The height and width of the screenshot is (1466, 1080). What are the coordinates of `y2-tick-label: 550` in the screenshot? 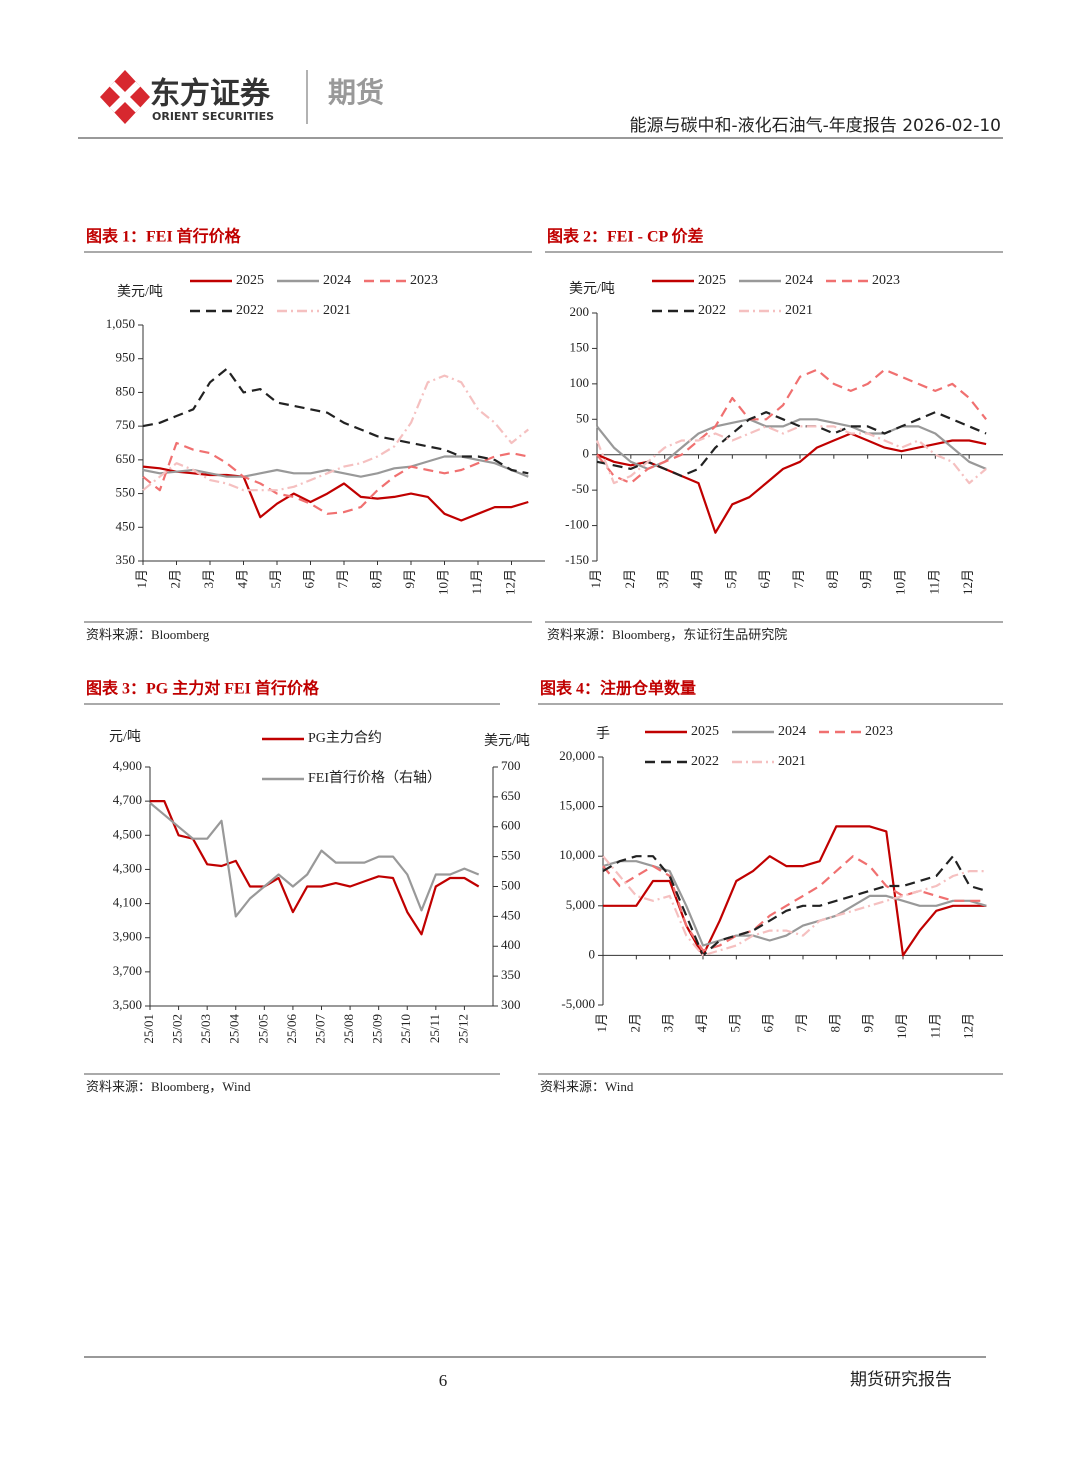 It's located at (511, 855).